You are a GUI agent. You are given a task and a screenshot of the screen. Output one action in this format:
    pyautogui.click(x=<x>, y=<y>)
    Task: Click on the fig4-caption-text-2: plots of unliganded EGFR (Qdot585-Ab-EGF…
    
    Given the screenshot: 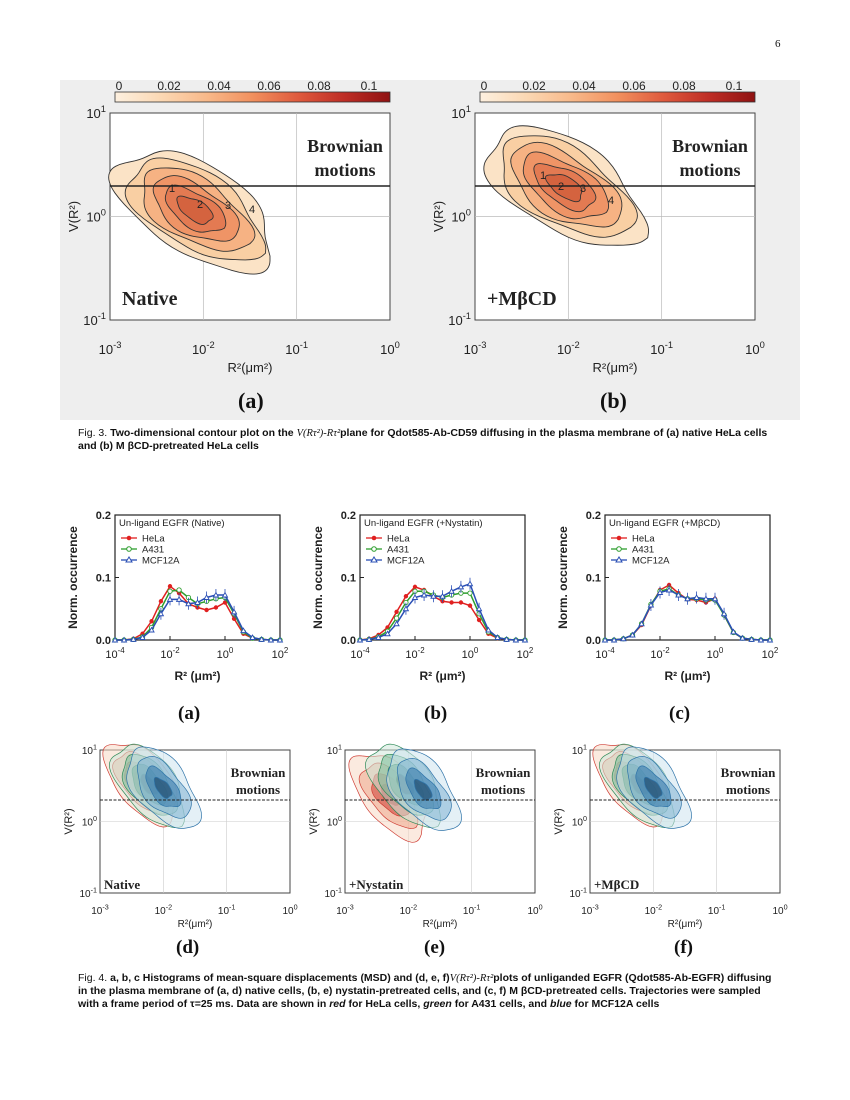 What is the action you would take?
    pyautogui.click(x=425, y=991)
    